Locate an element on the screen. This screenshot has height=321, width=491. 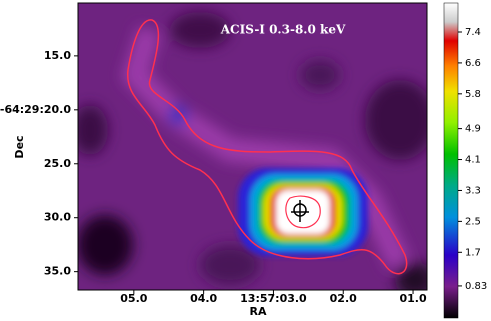
colorbar-tick-label: 0.83 is located at coordinates (476, 286).